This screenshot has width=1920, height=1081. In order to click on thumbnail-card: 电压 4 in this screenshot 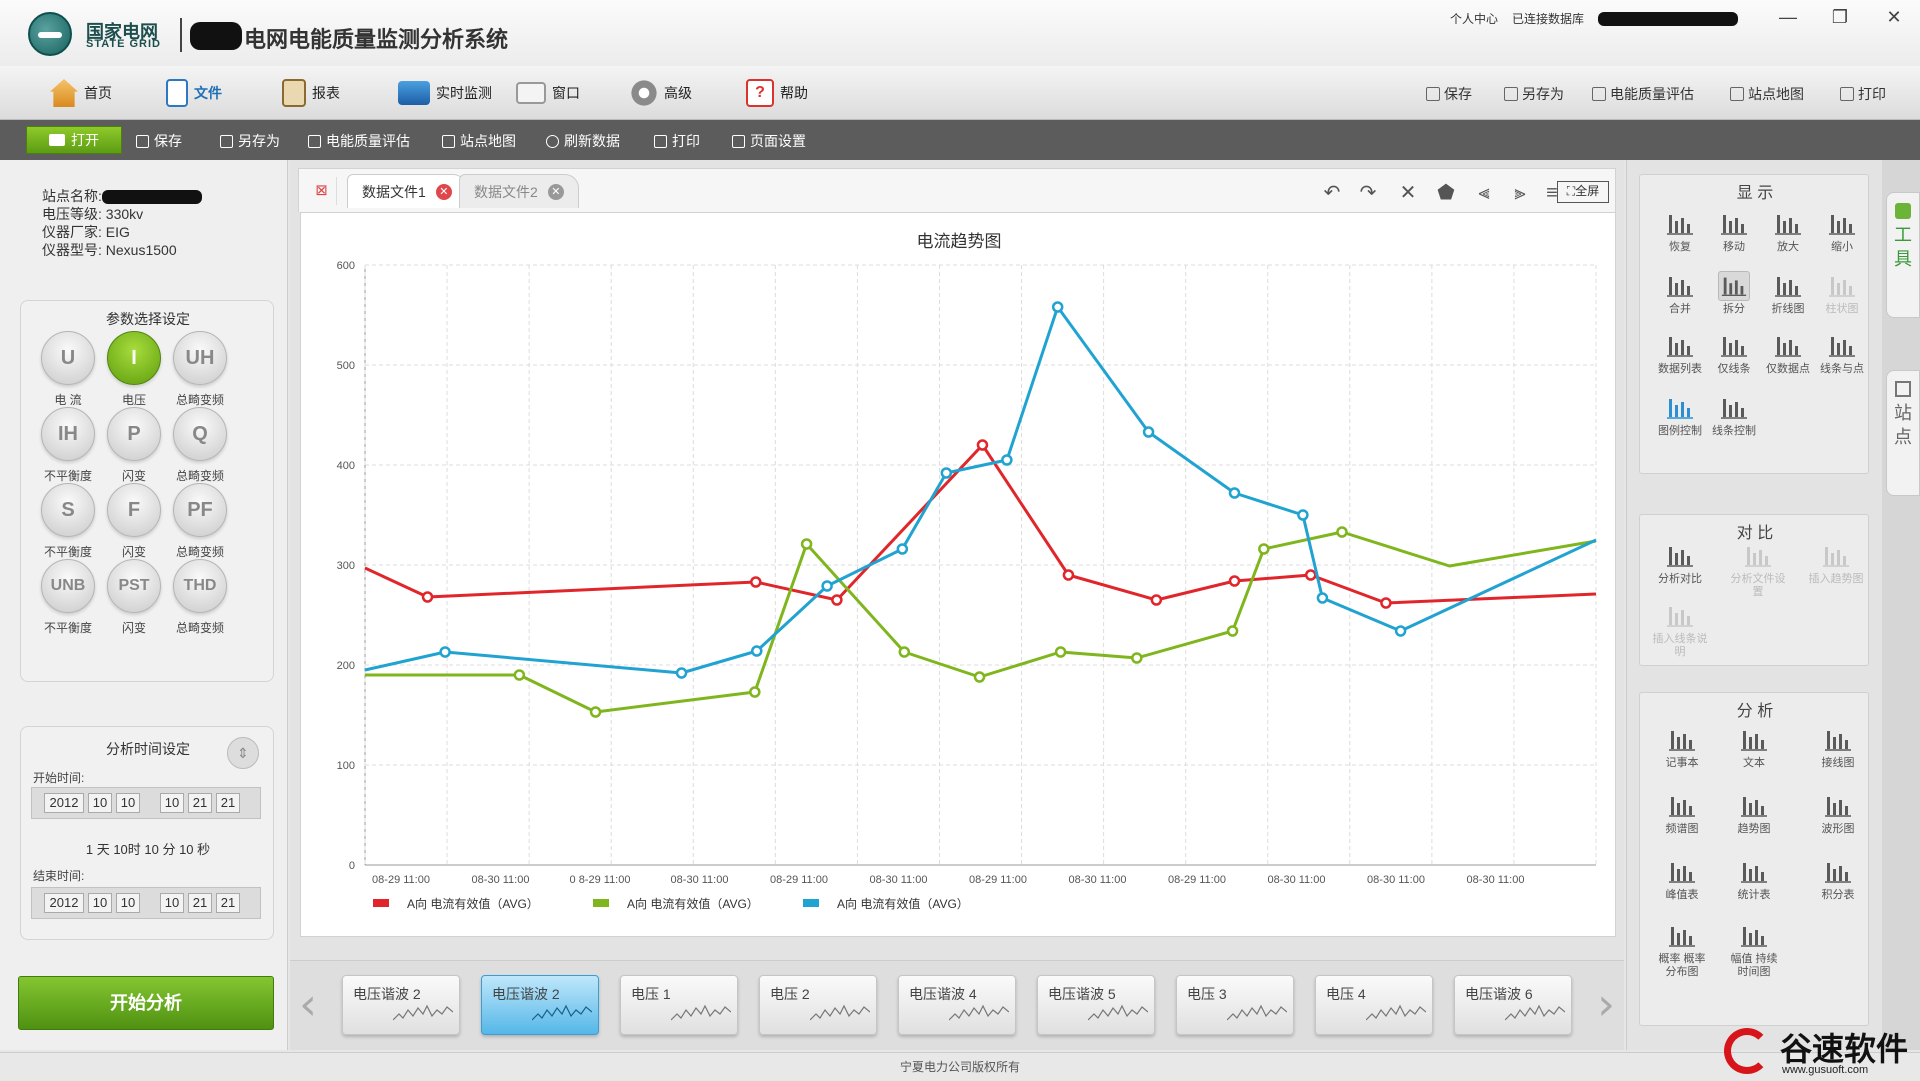, I will do `click(1374, 1005)`.